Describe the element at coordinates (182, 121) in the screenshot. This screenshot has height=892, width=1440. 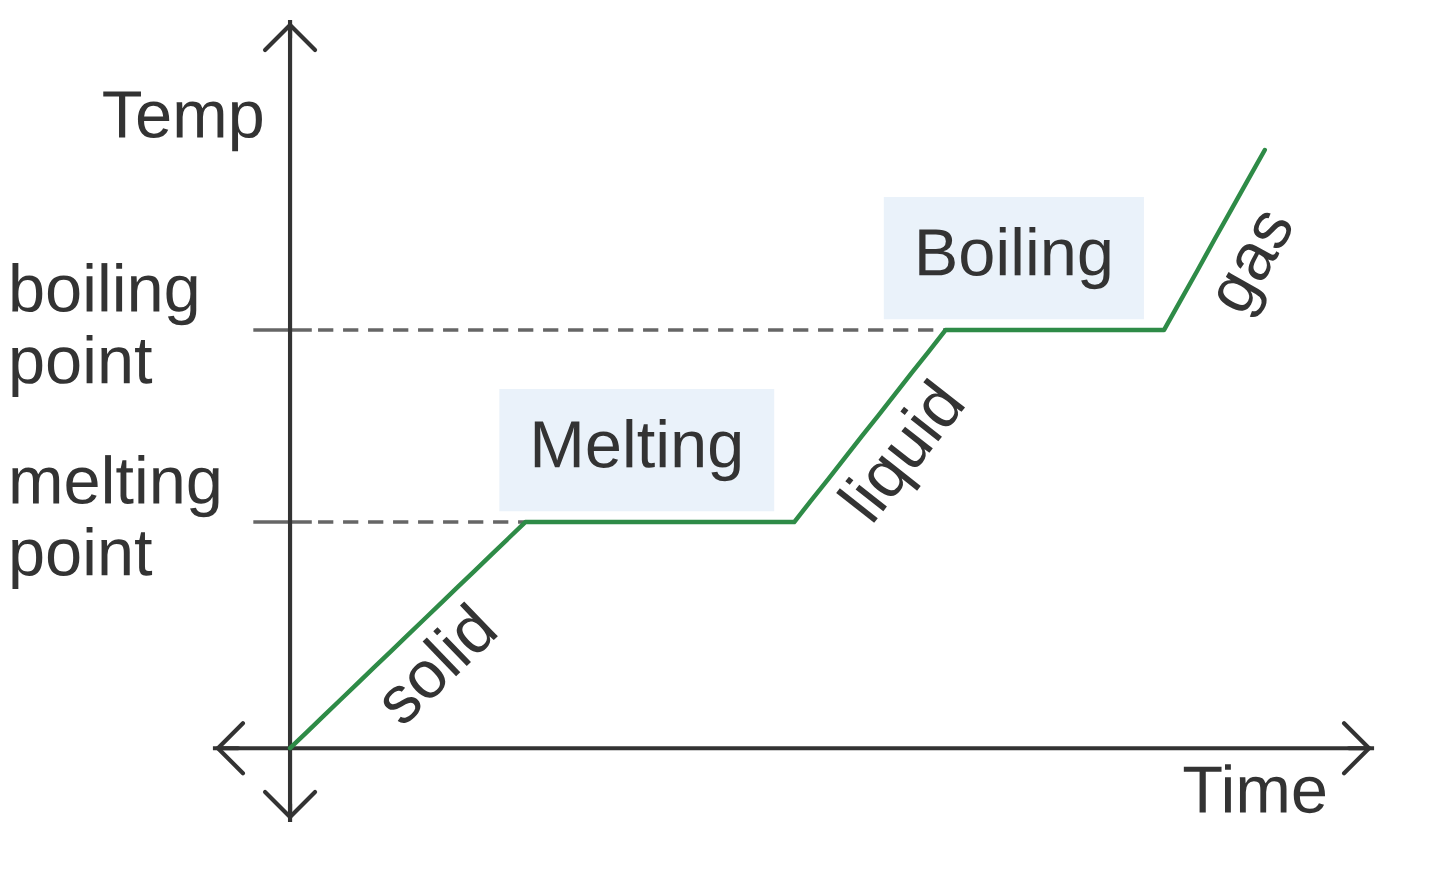
I see `y-axis-title: Temp` at that location.